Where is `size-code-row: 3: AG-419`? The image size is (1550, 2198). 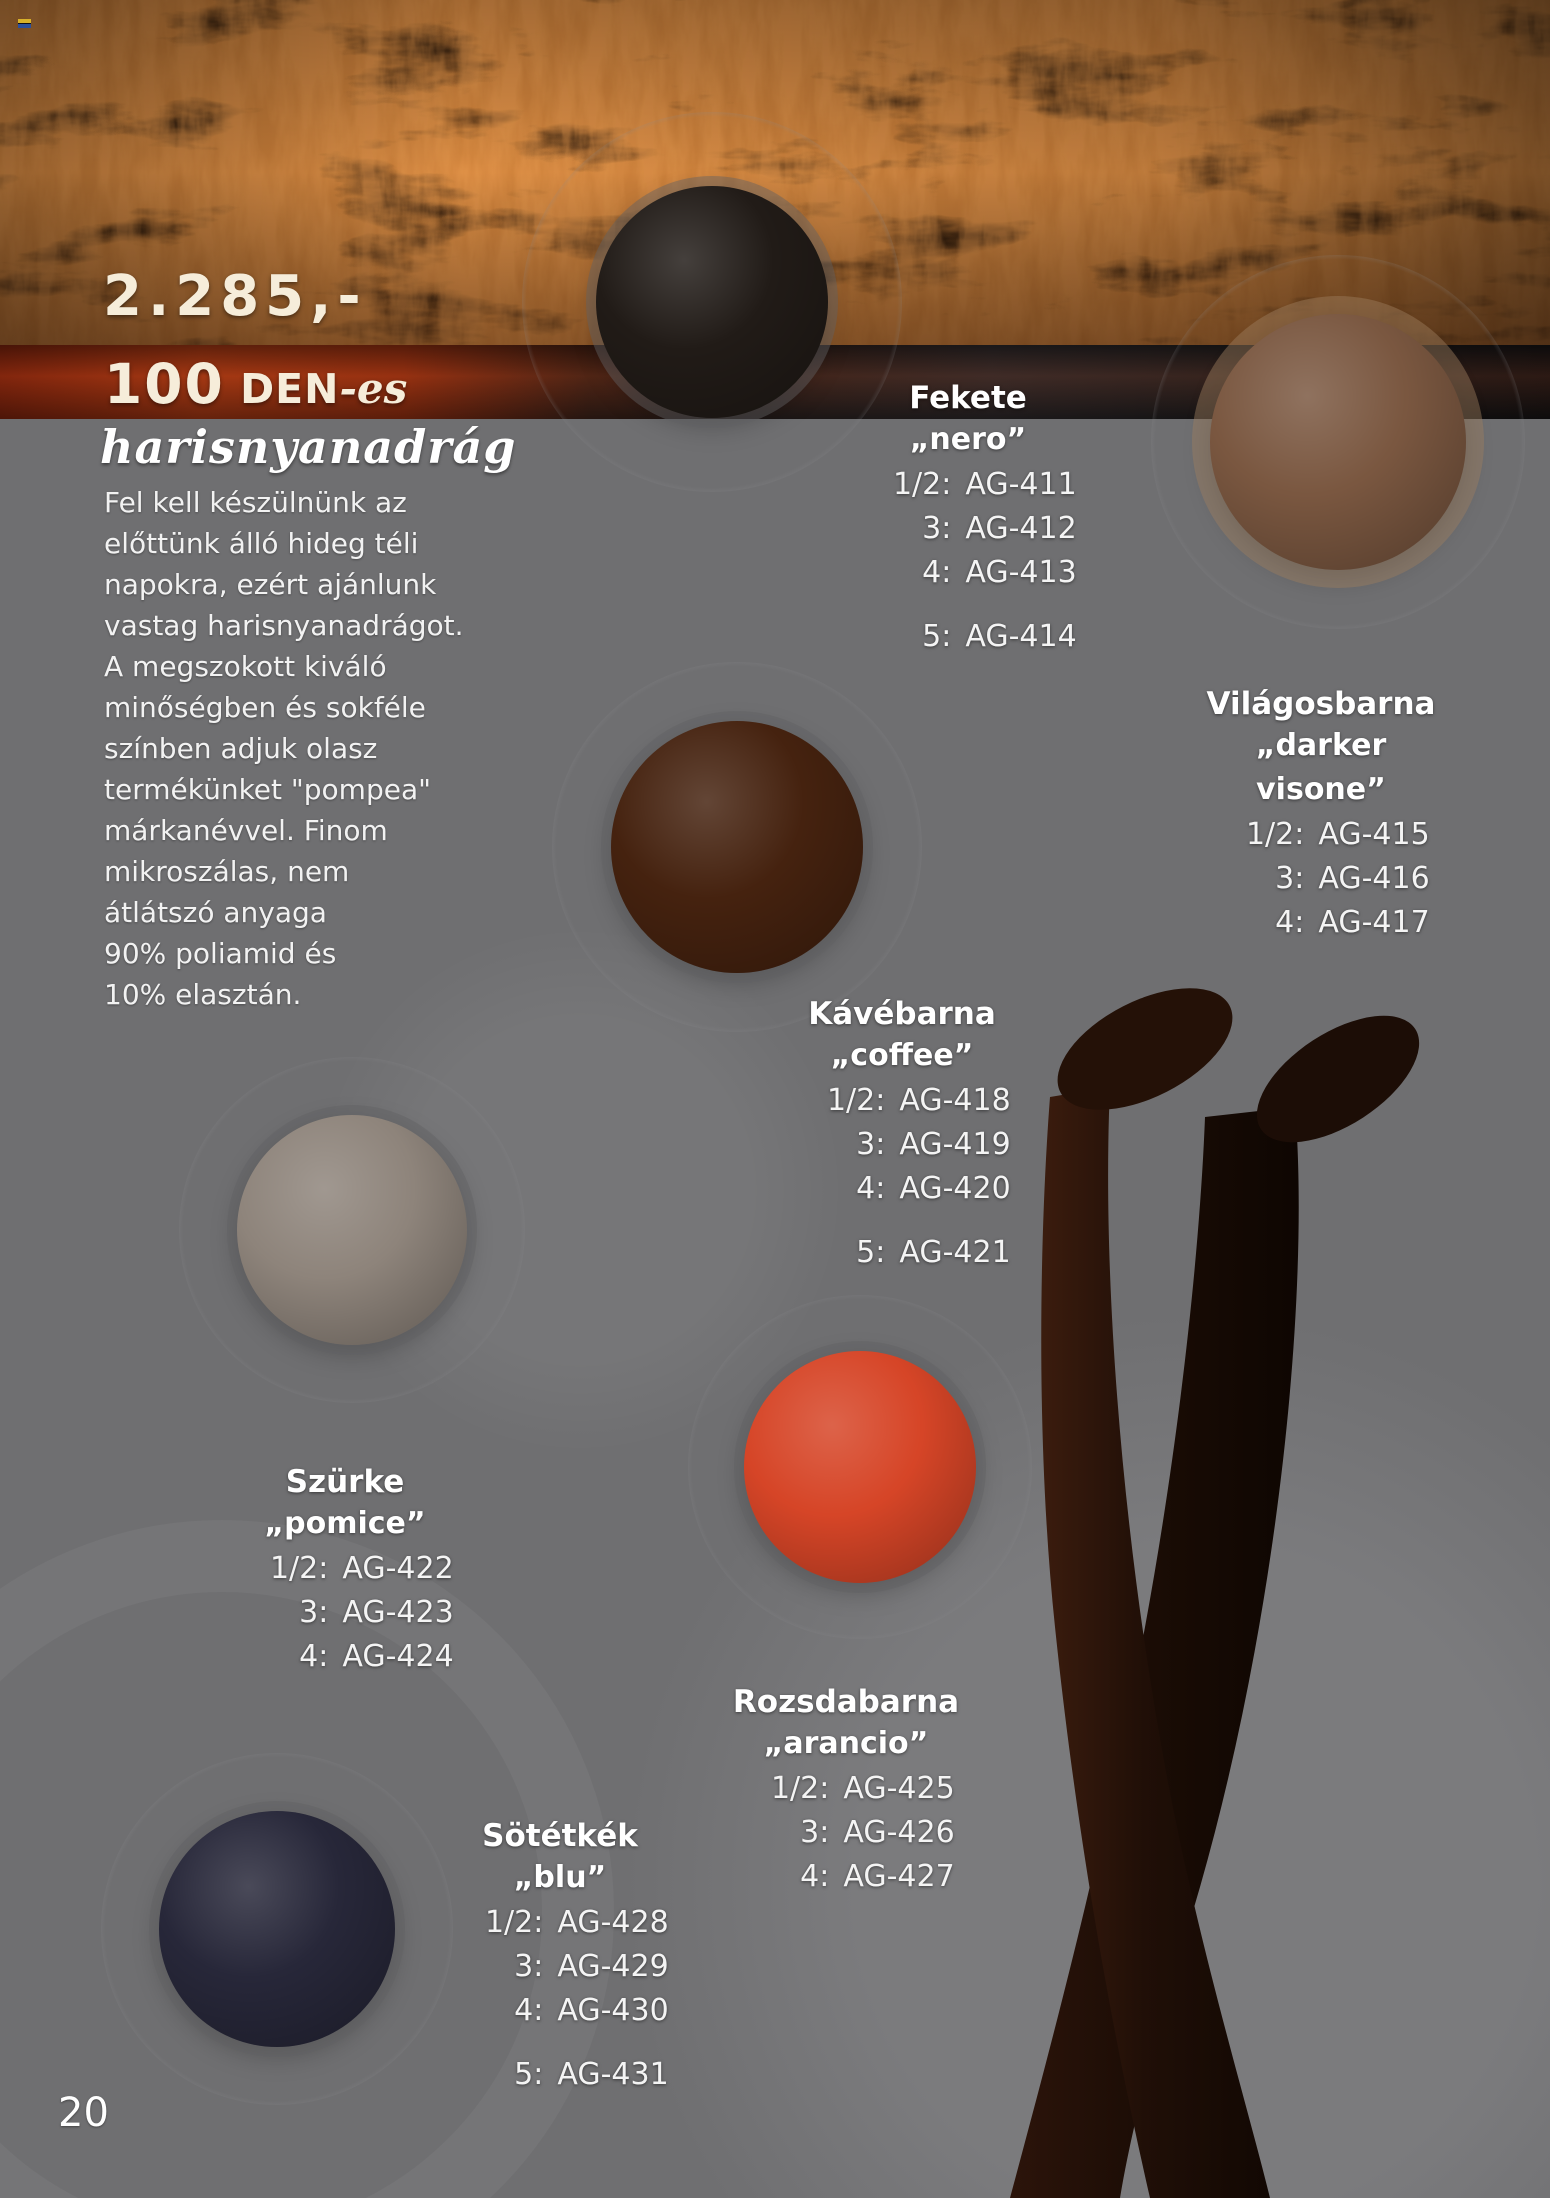 size-code-row: 3: AG-419 is located at coordinates (902, 1144).